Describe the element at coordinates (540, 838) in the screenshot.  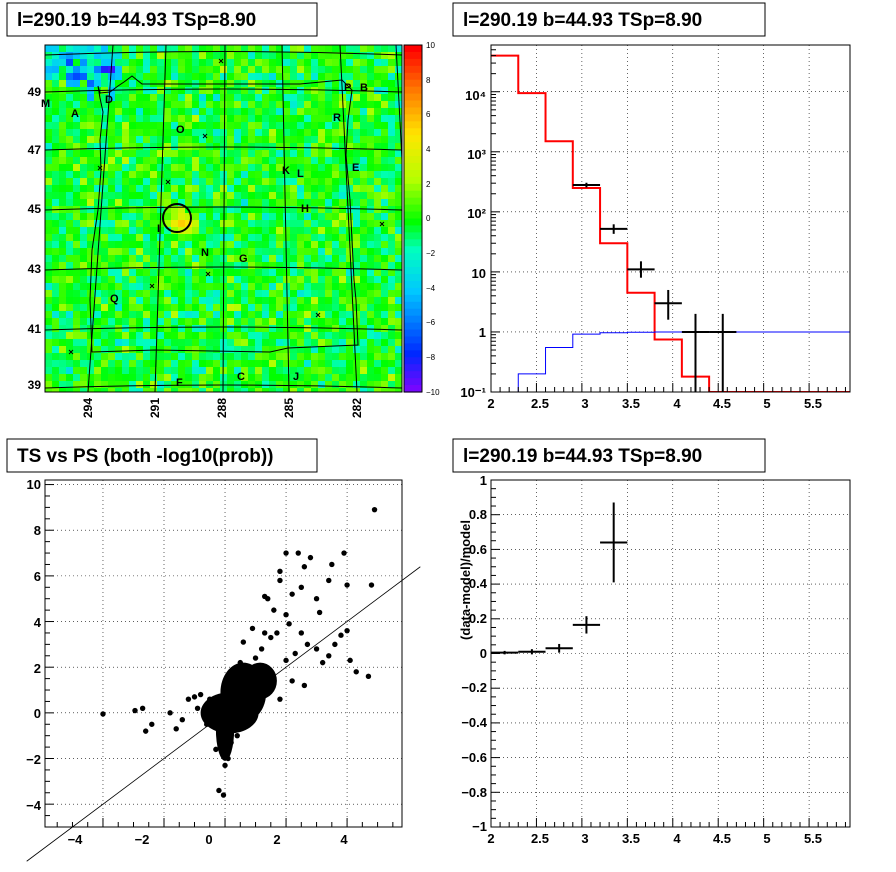
I see `x-tick-label: 2.5` at that location.